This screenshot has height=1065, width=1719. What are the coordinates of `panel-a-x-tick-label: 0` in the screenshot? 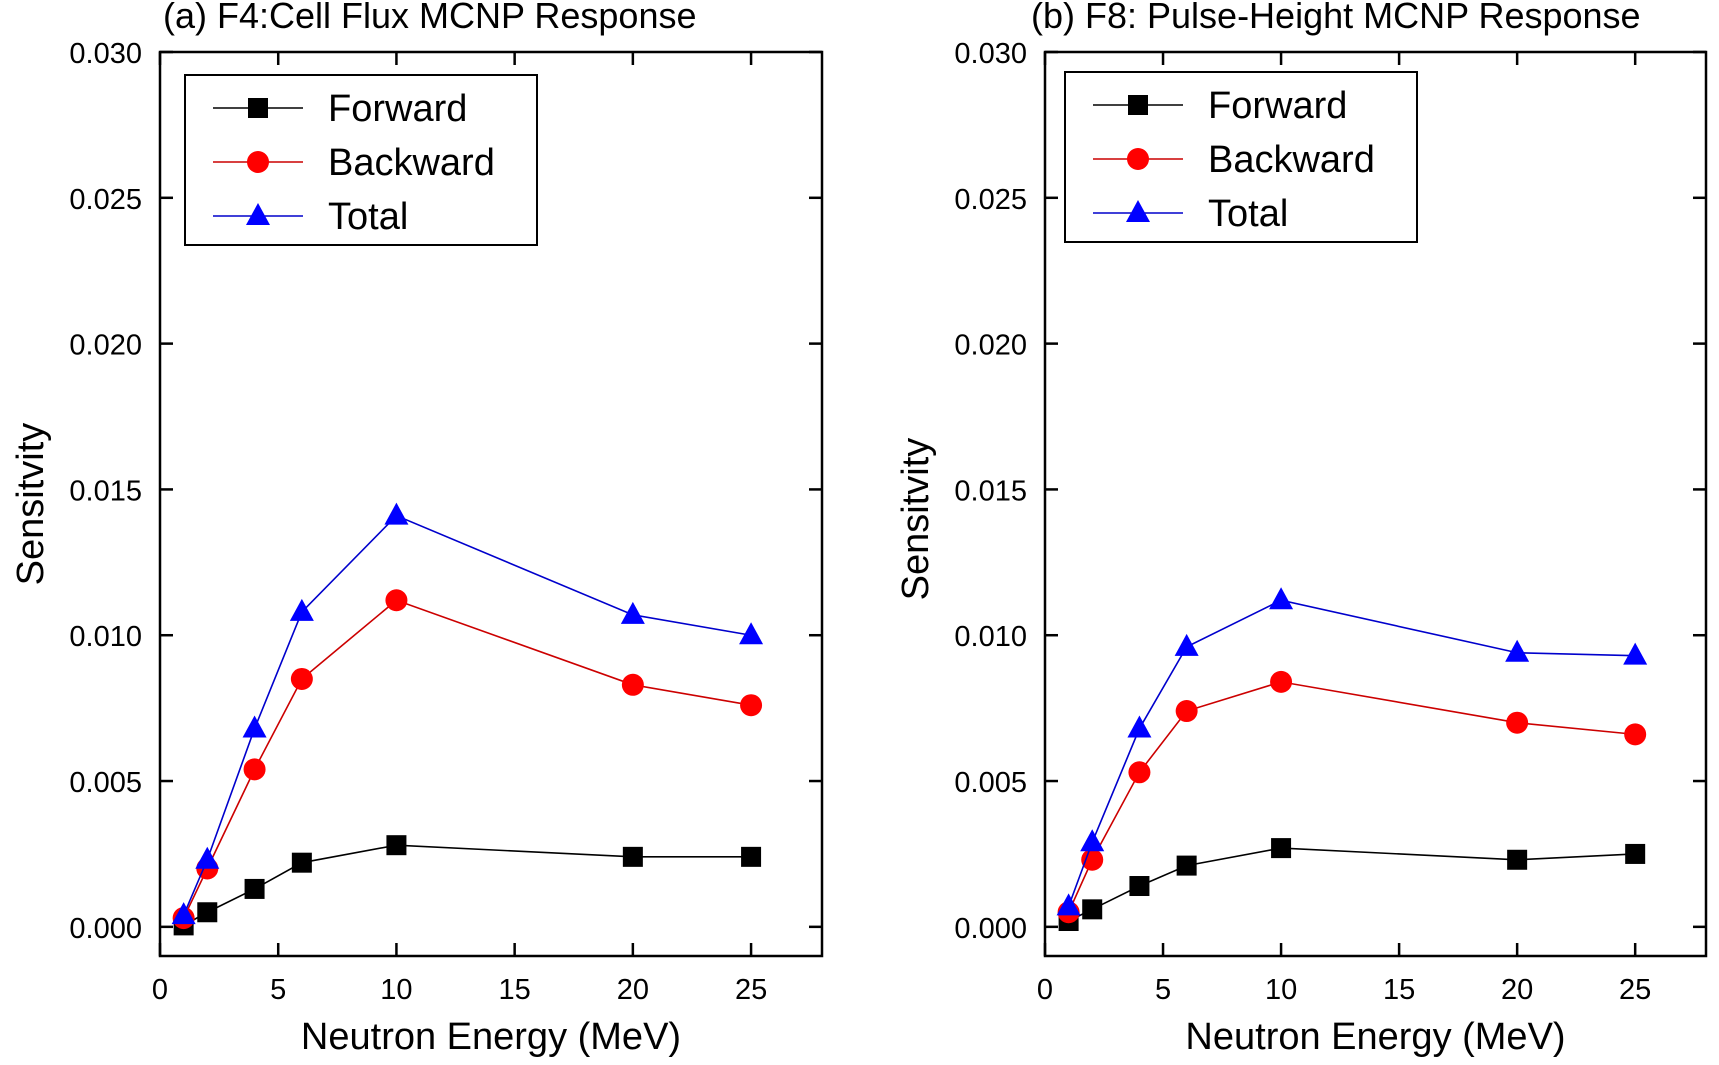 It's located at (160, 990).